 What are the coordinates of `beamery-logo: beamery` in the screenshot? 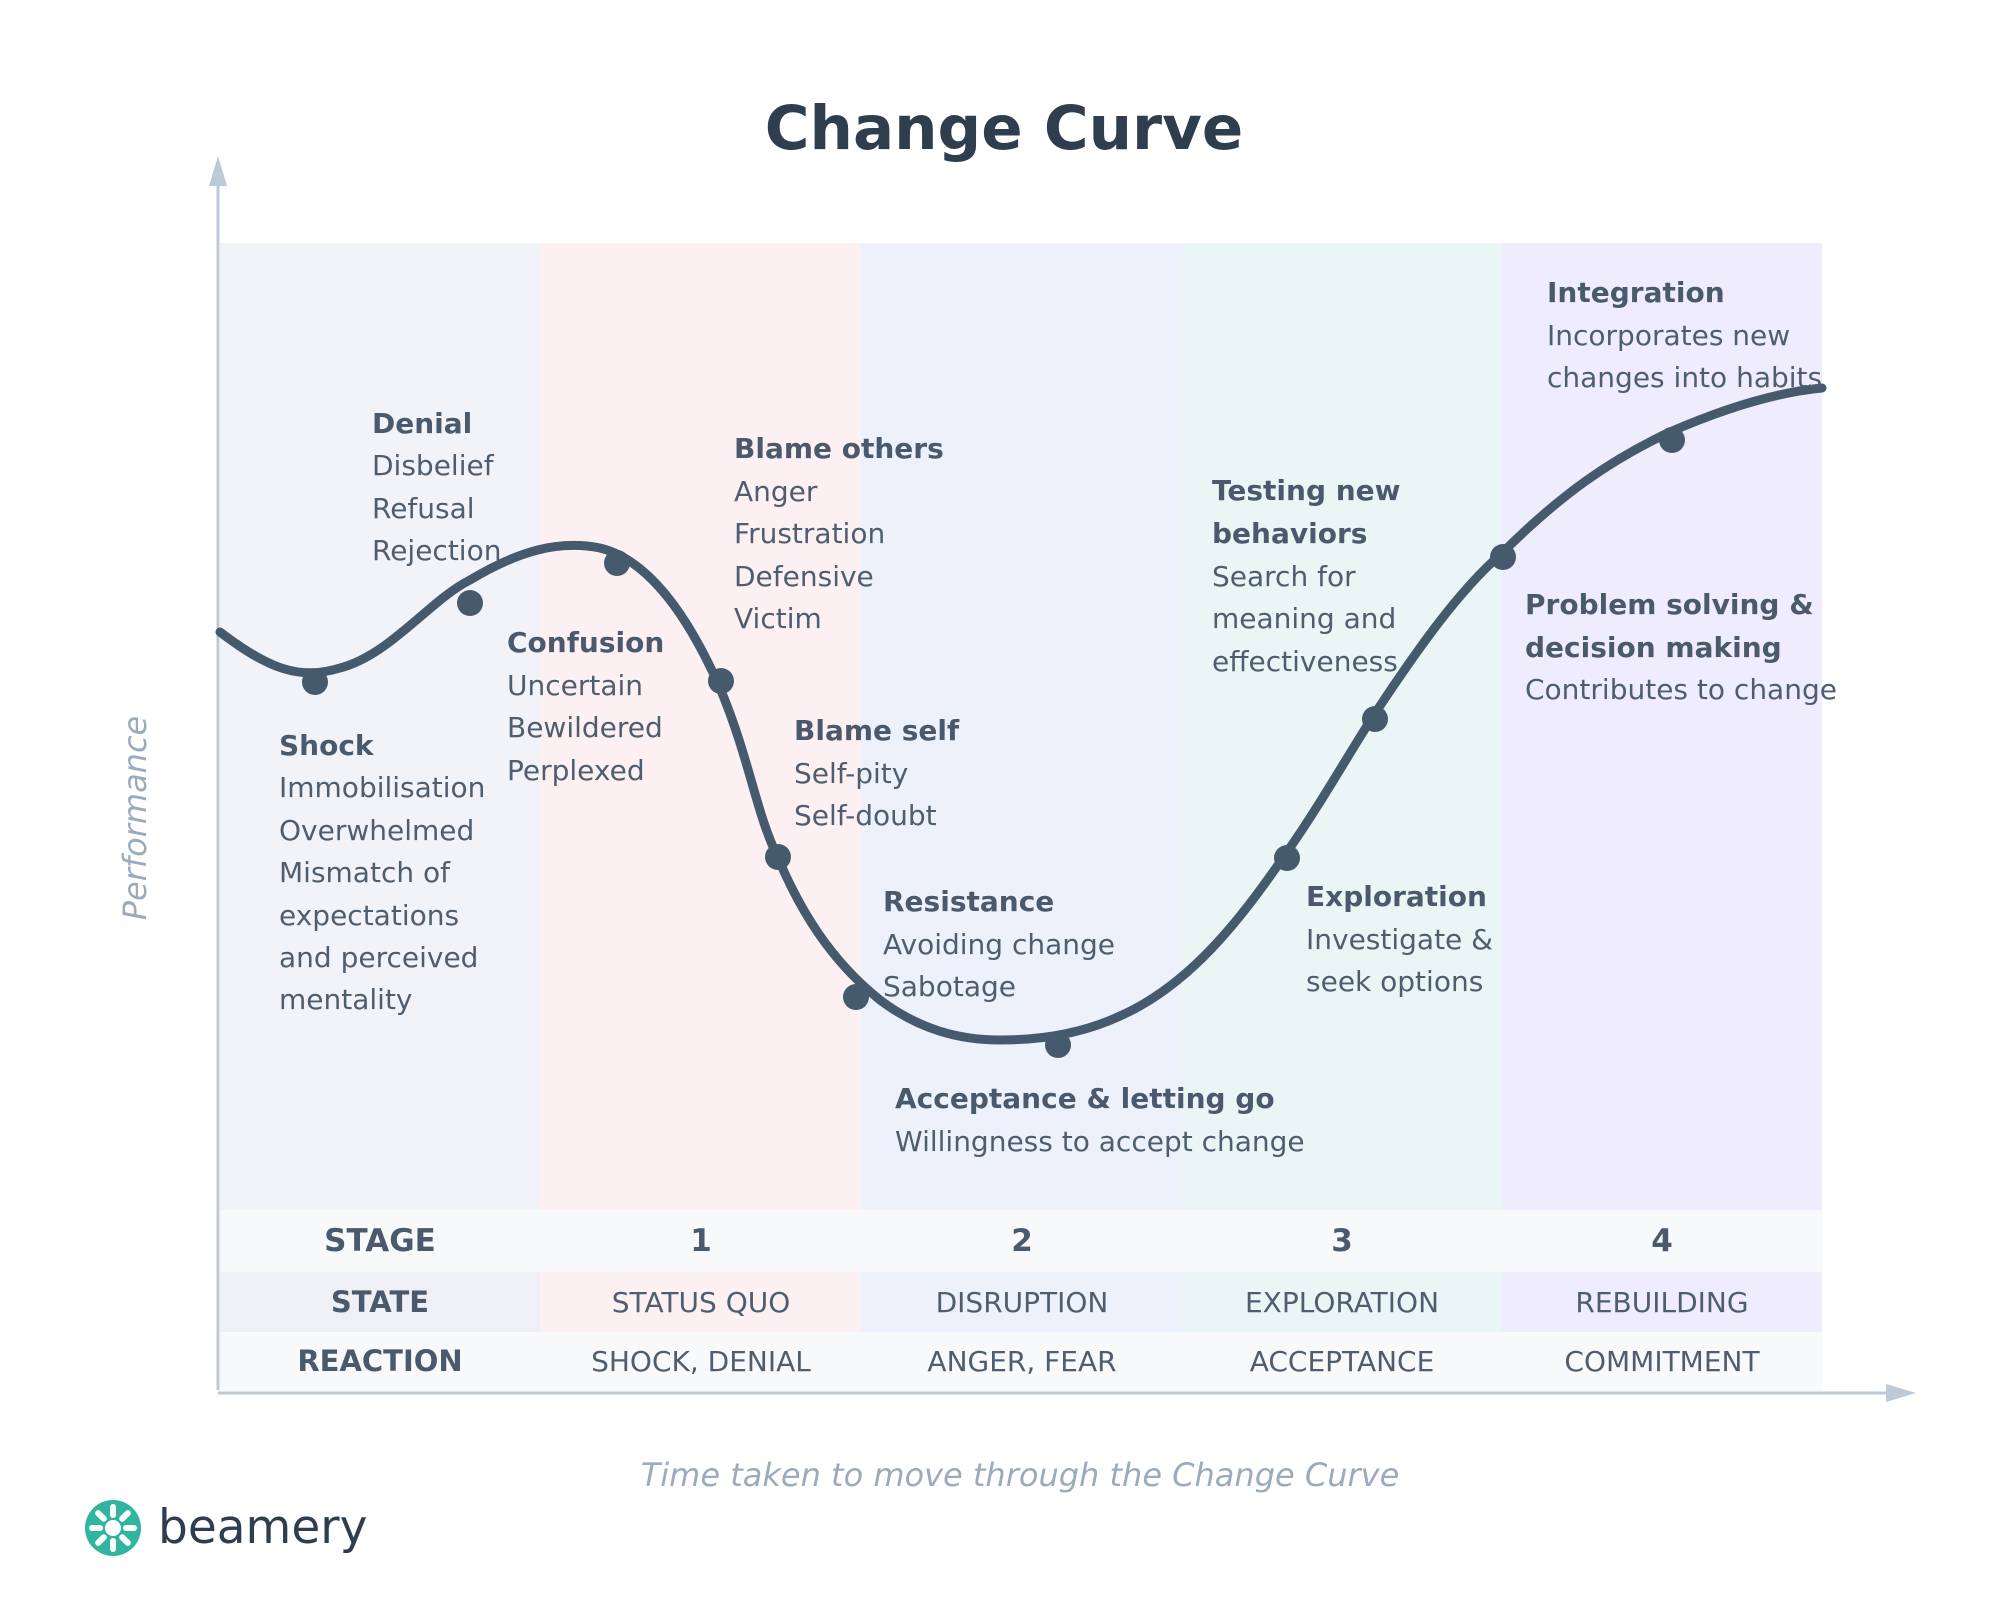 It's located at (226, 1528).